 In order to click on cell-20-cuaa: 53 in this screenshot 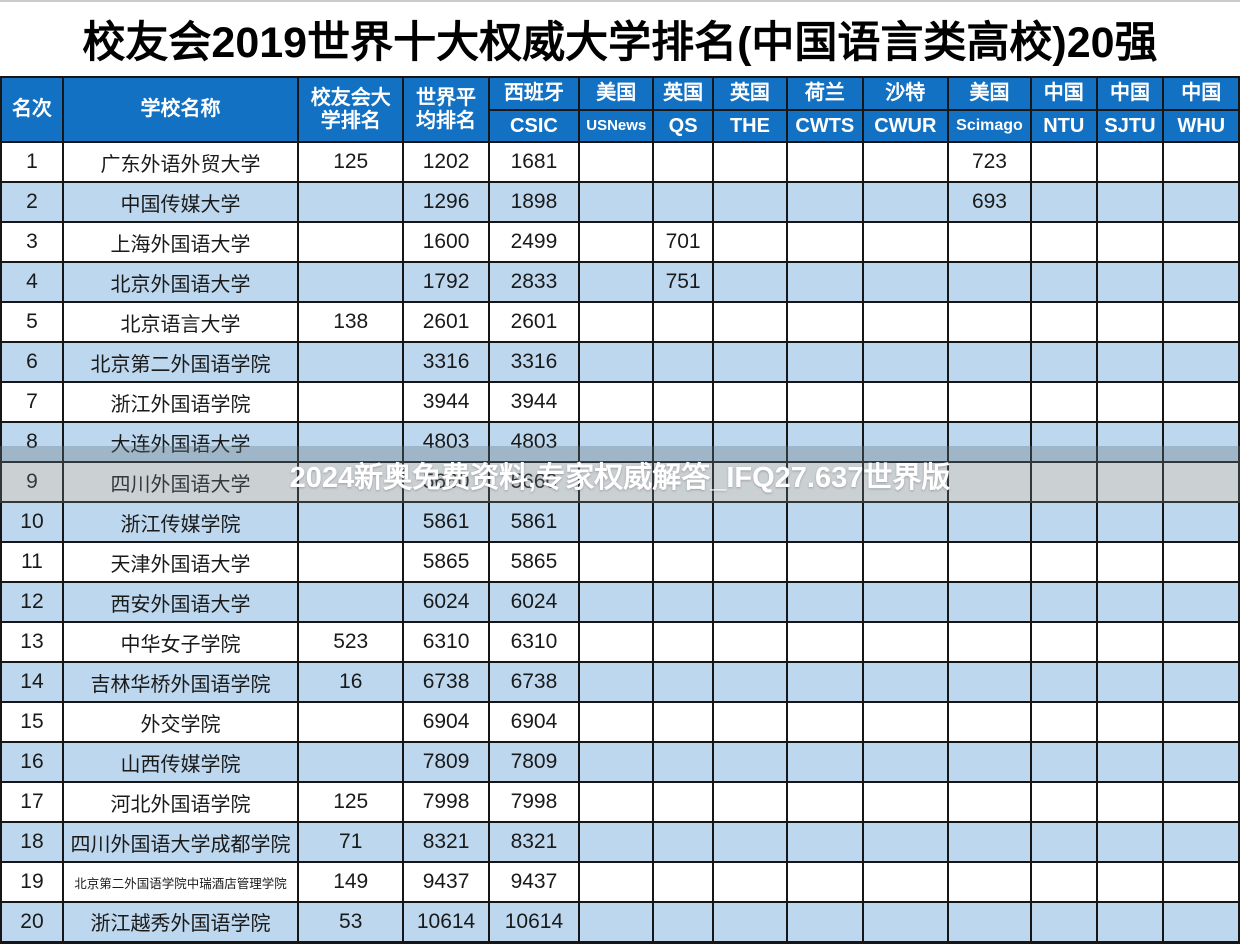, I will do `click(351, 922)`.